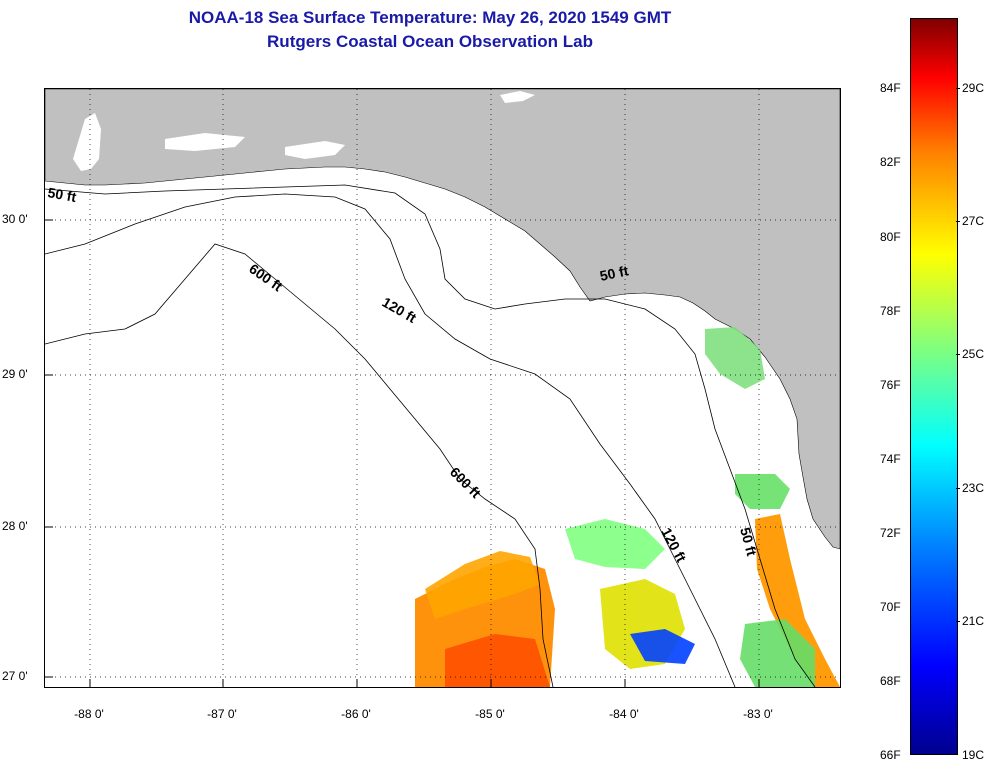 Image resolution: width=992 pixels, height=770 pixels. I want to click on temperature-colorbar, so click(934, 386).